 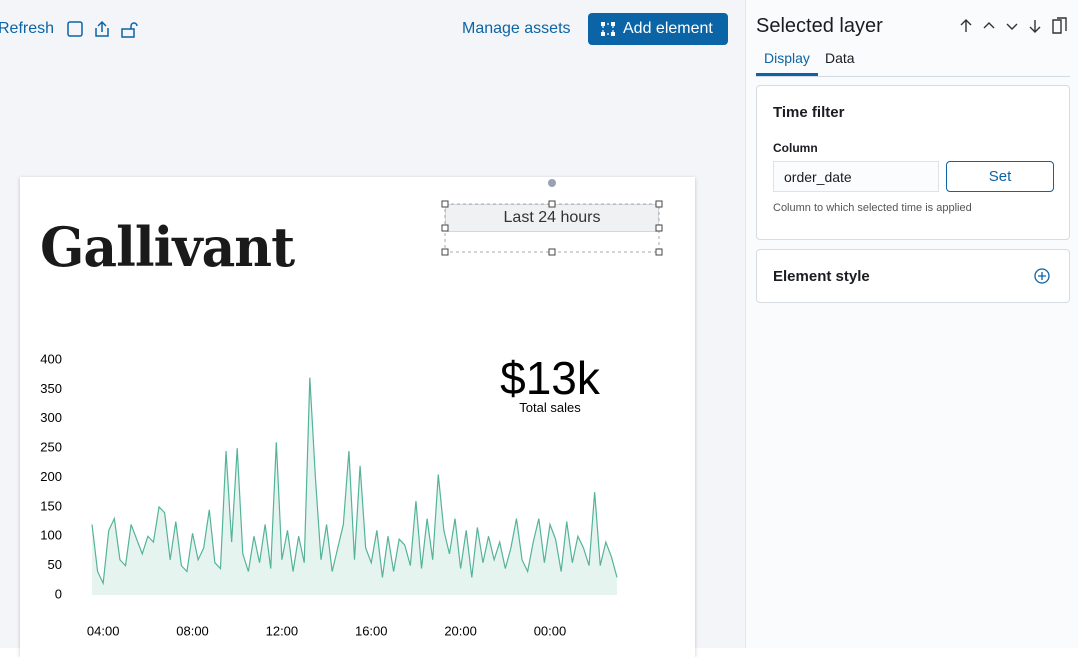 What do you see at coordinates (75, 29) in the screenshot?
I see `fullscreen-icon` at bounding box center [75, 29].